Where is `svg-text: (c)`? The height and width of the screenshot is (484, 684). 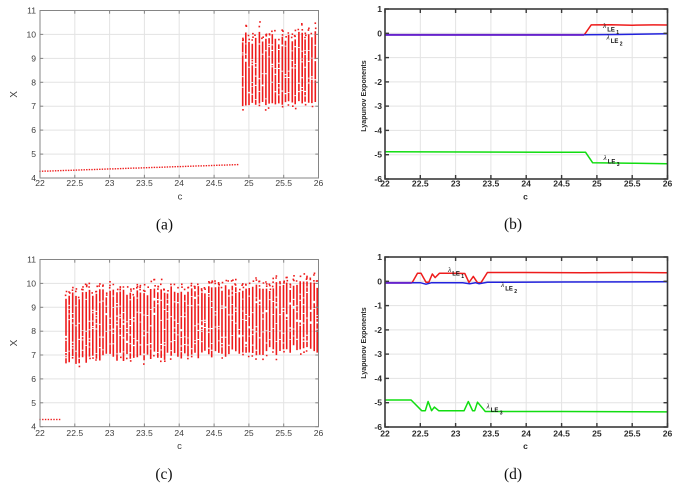
svg-text: (c) is located at coordinates (163, 474).